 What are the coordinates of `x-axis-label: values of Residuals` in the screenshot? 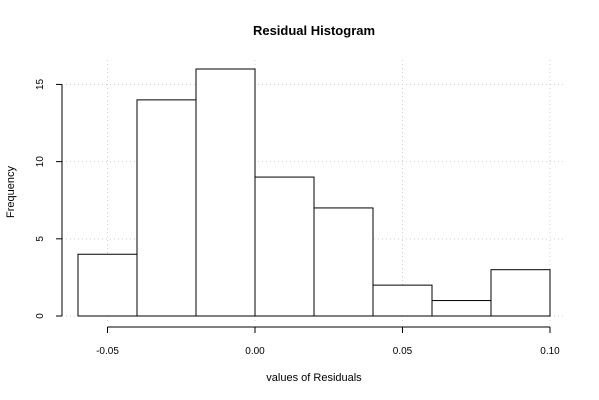 It's located at (314, 378).